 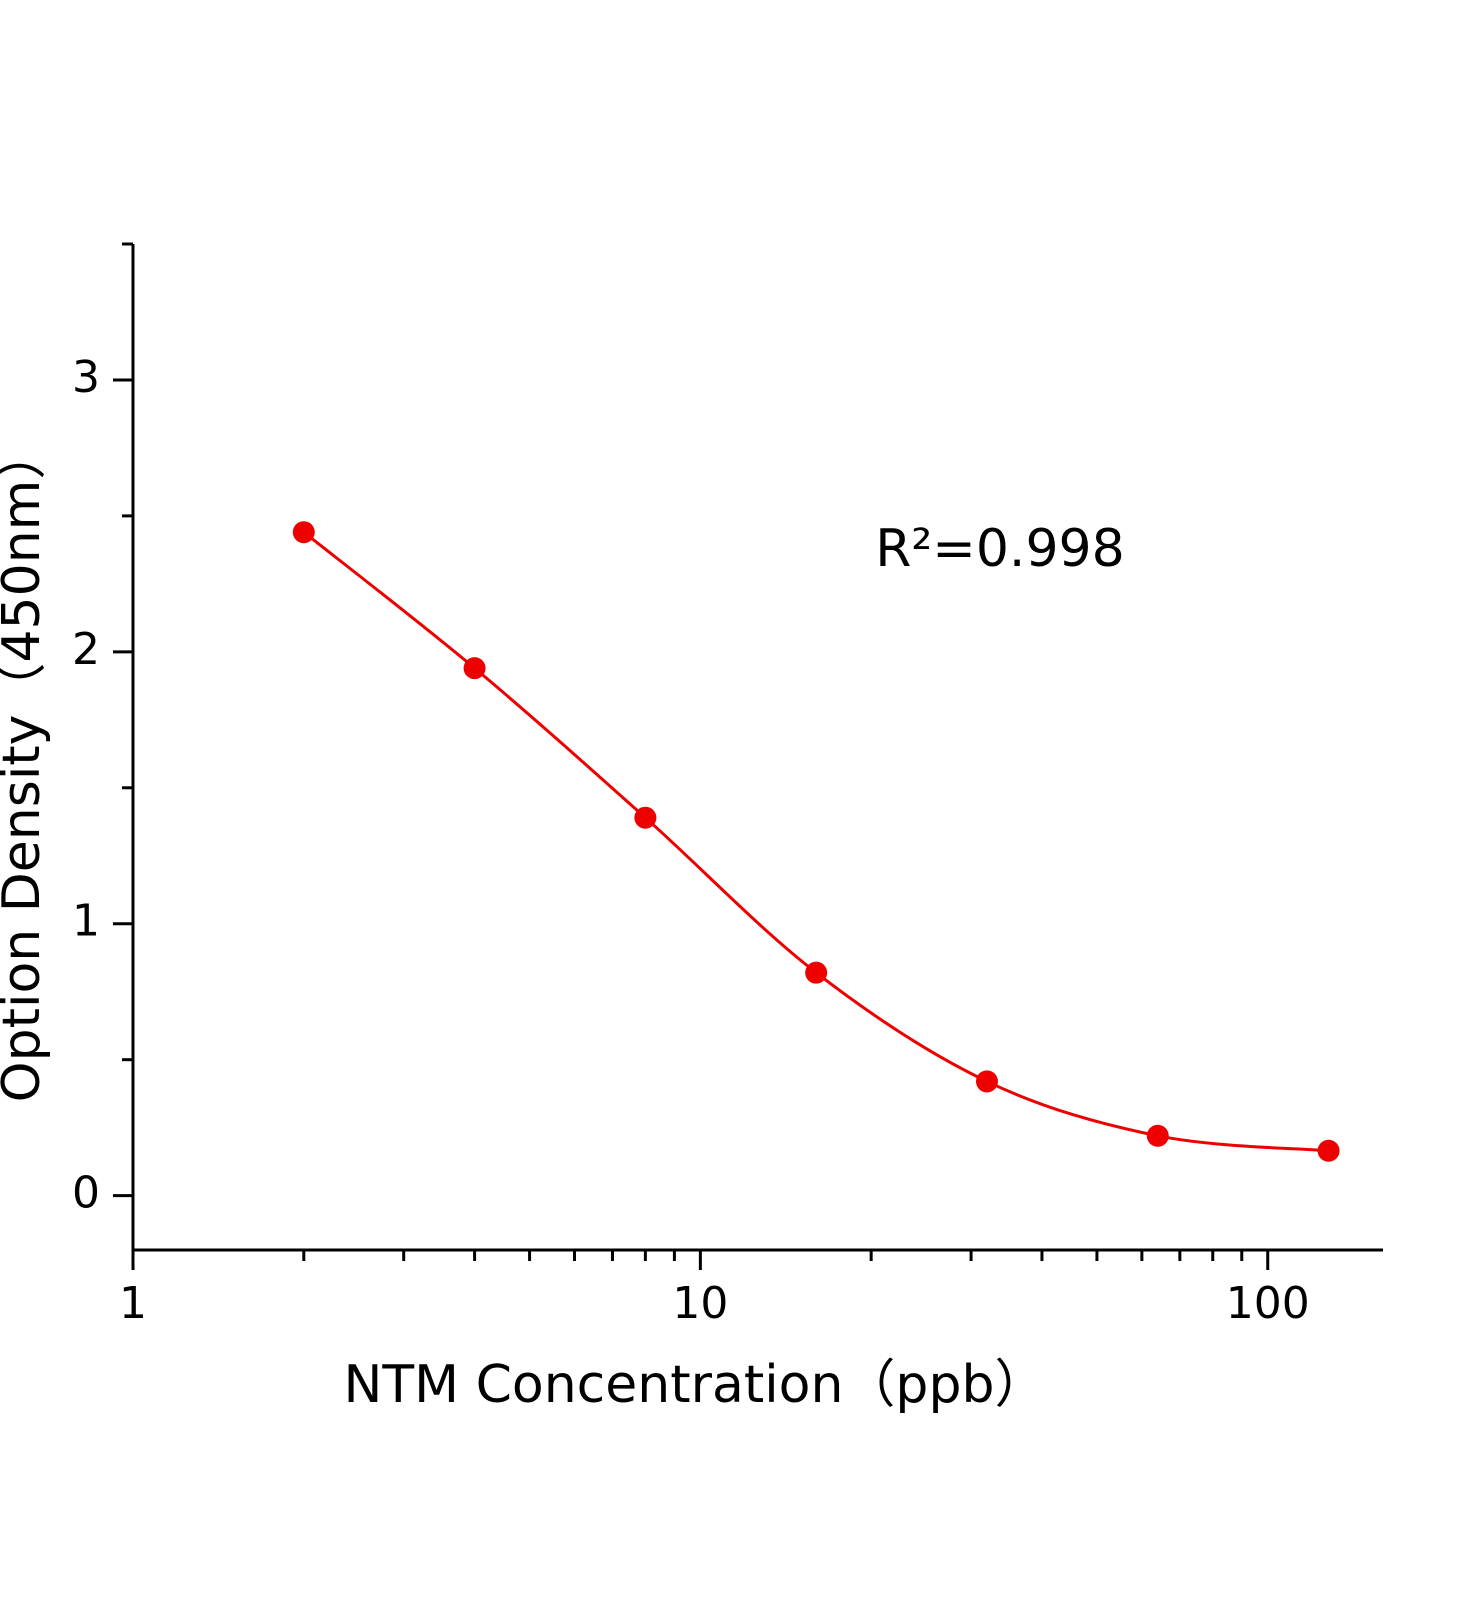 I want to click on y-tick-label: 3, so click(x=86, y=377).